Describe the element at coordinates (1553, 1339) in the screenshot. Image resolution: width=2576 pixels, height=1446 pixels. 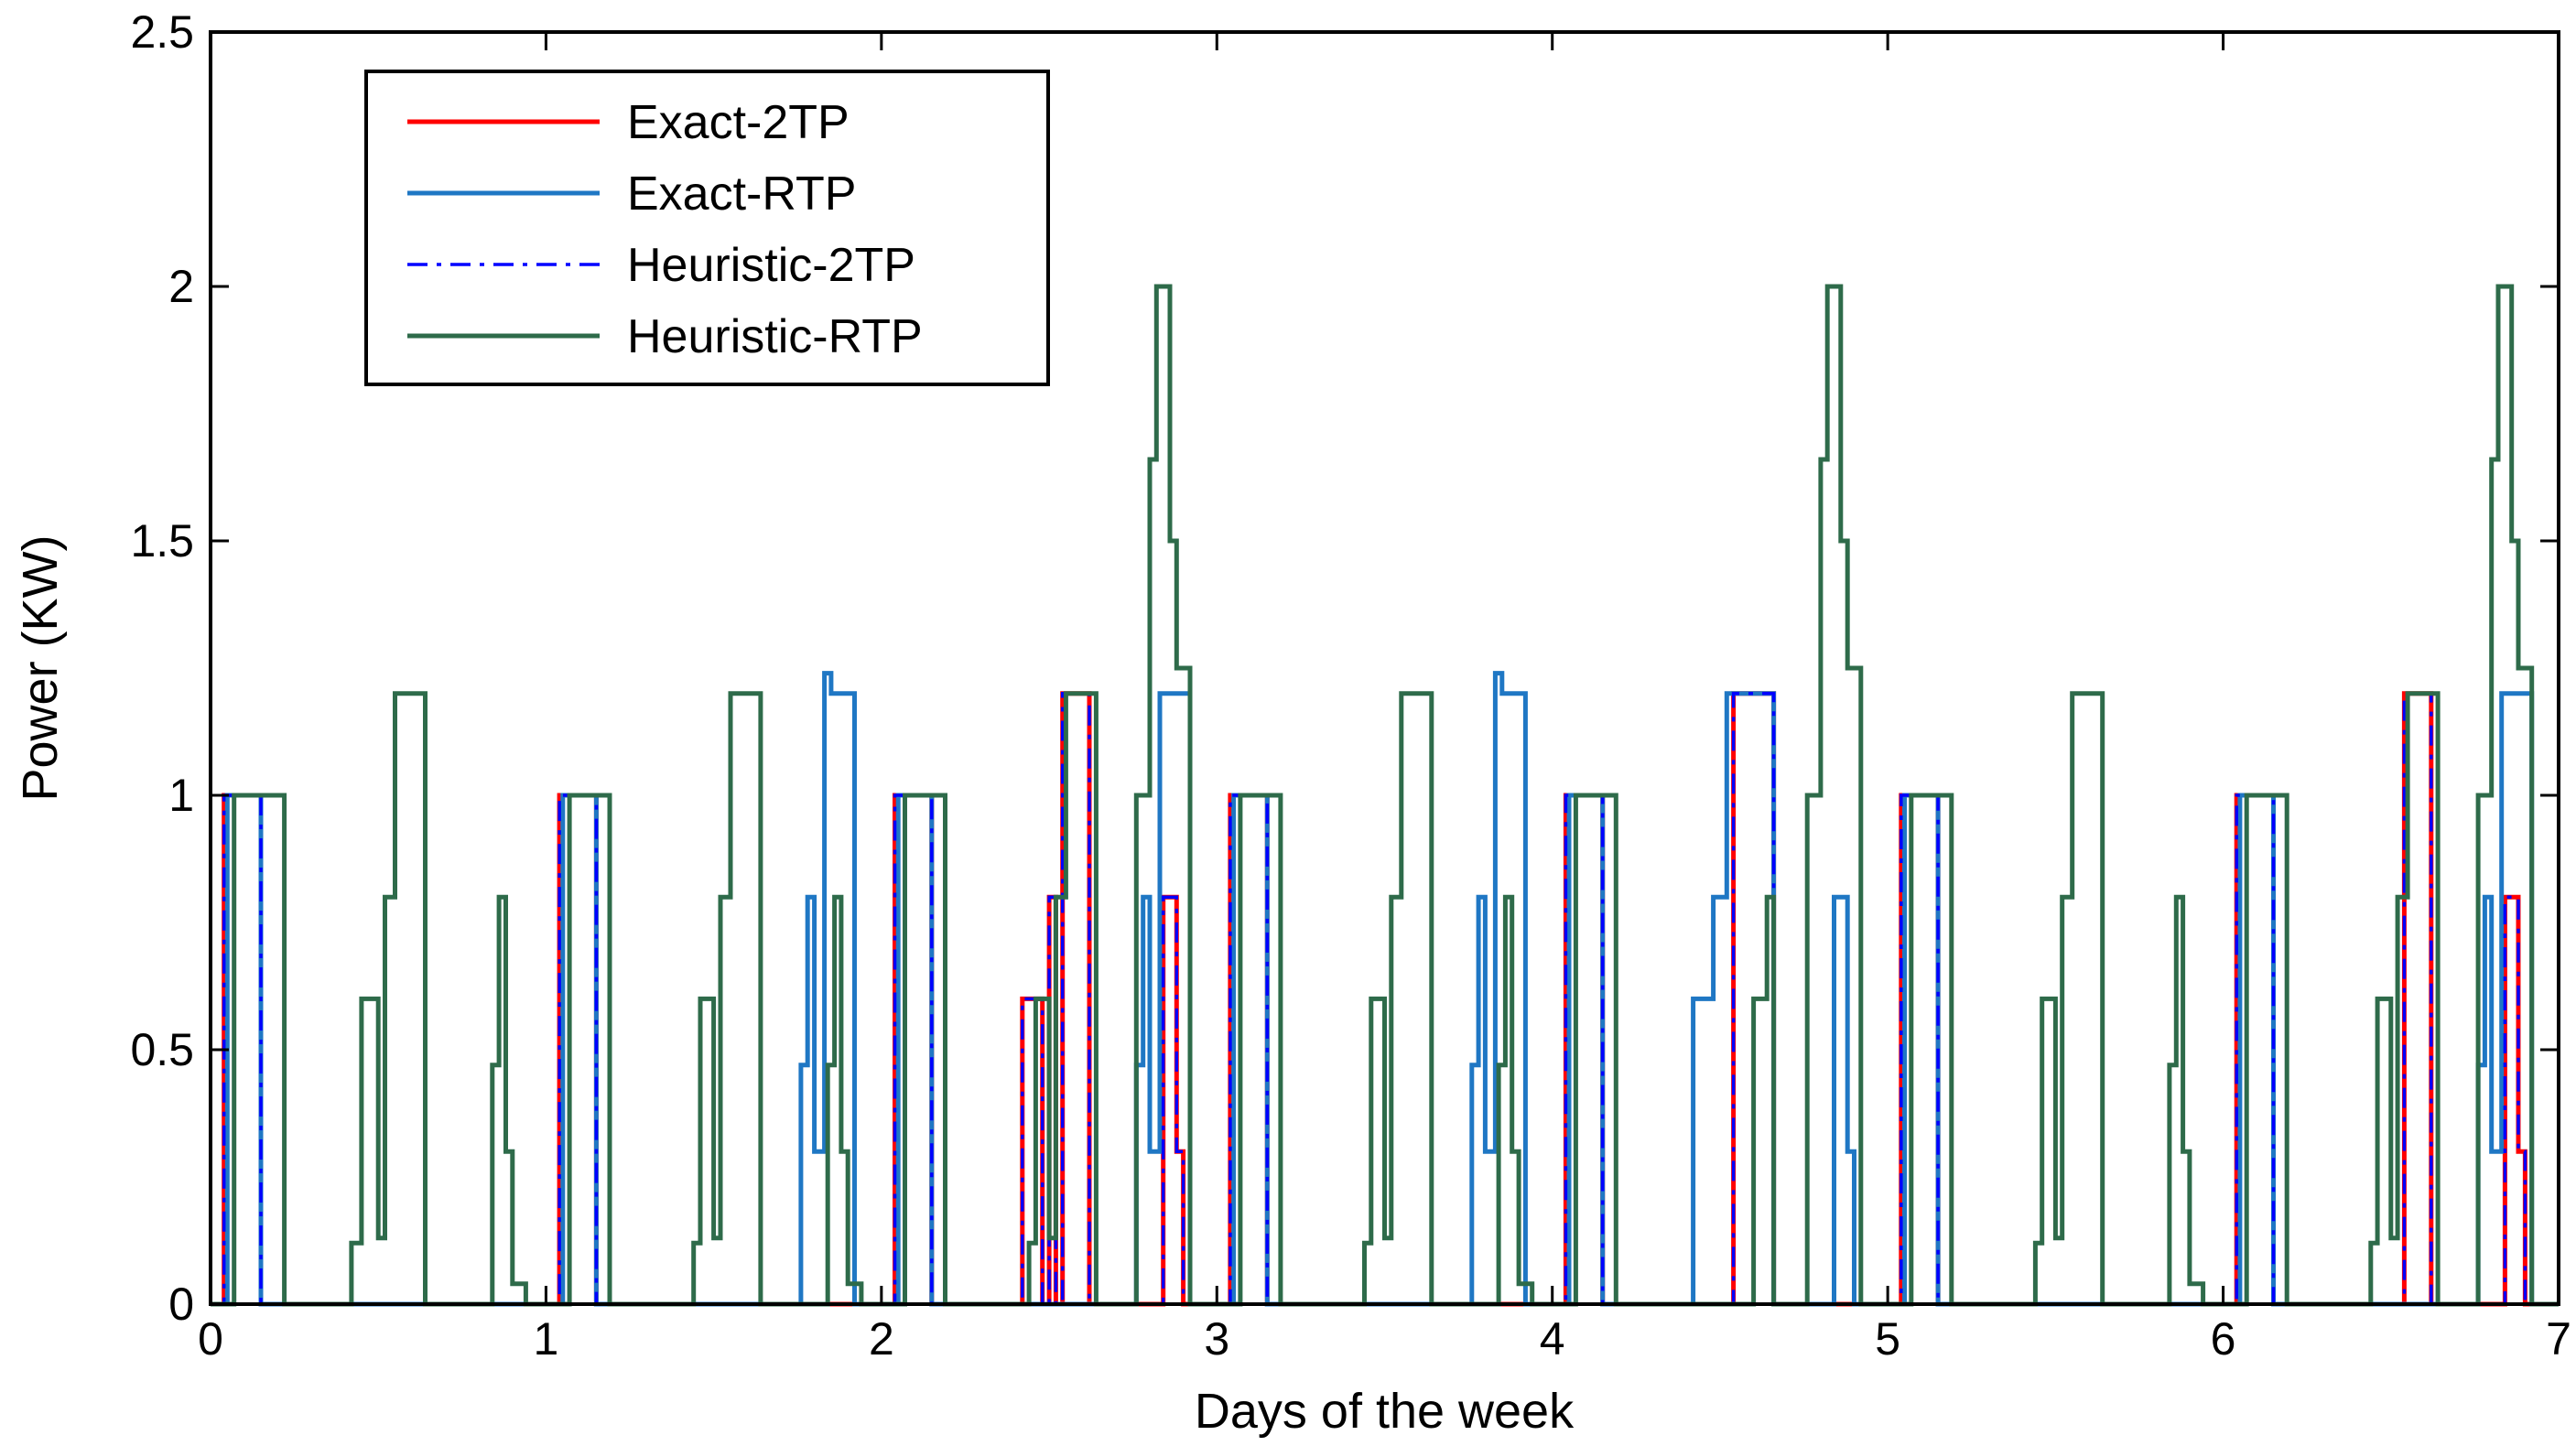
I see `x-tick-label-4: 4` at that location.